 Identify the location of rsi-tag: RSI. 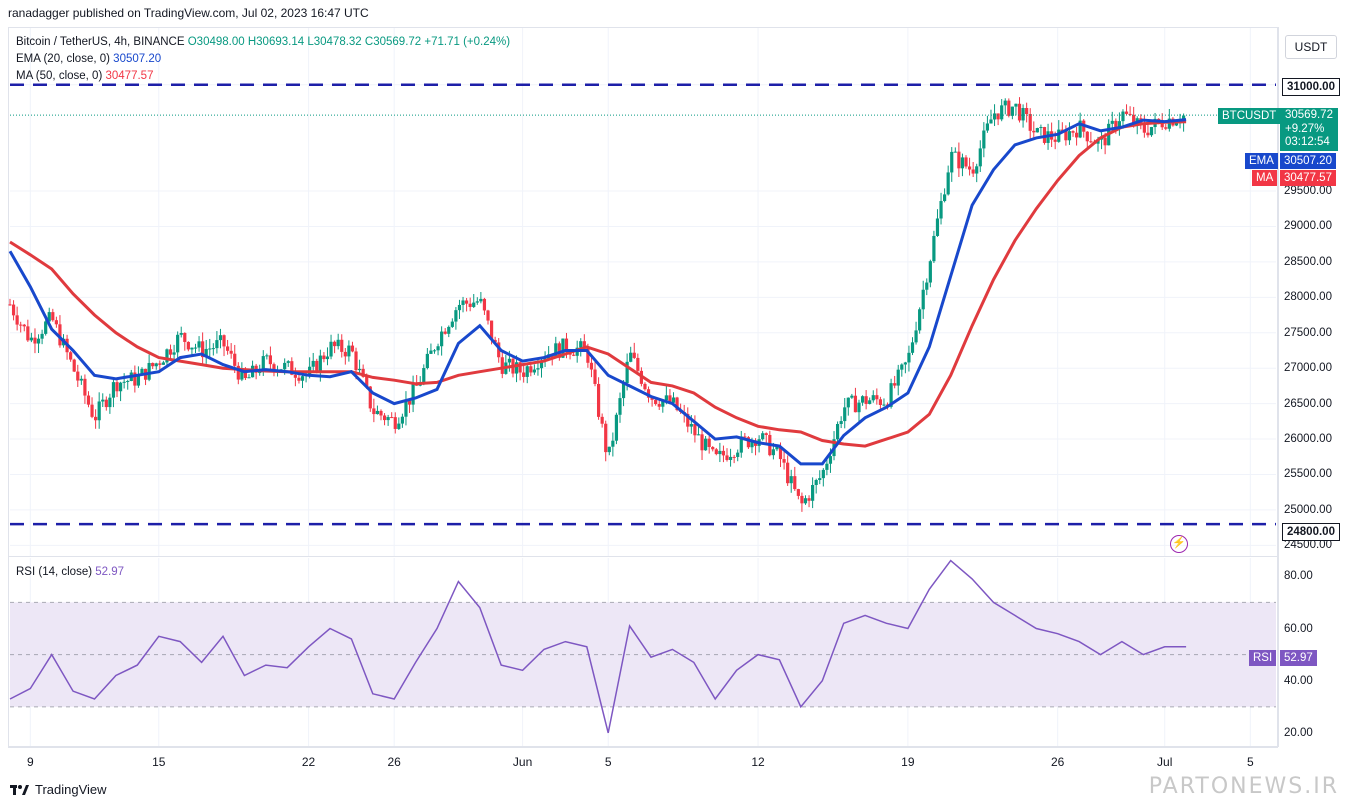
(1263, 658).